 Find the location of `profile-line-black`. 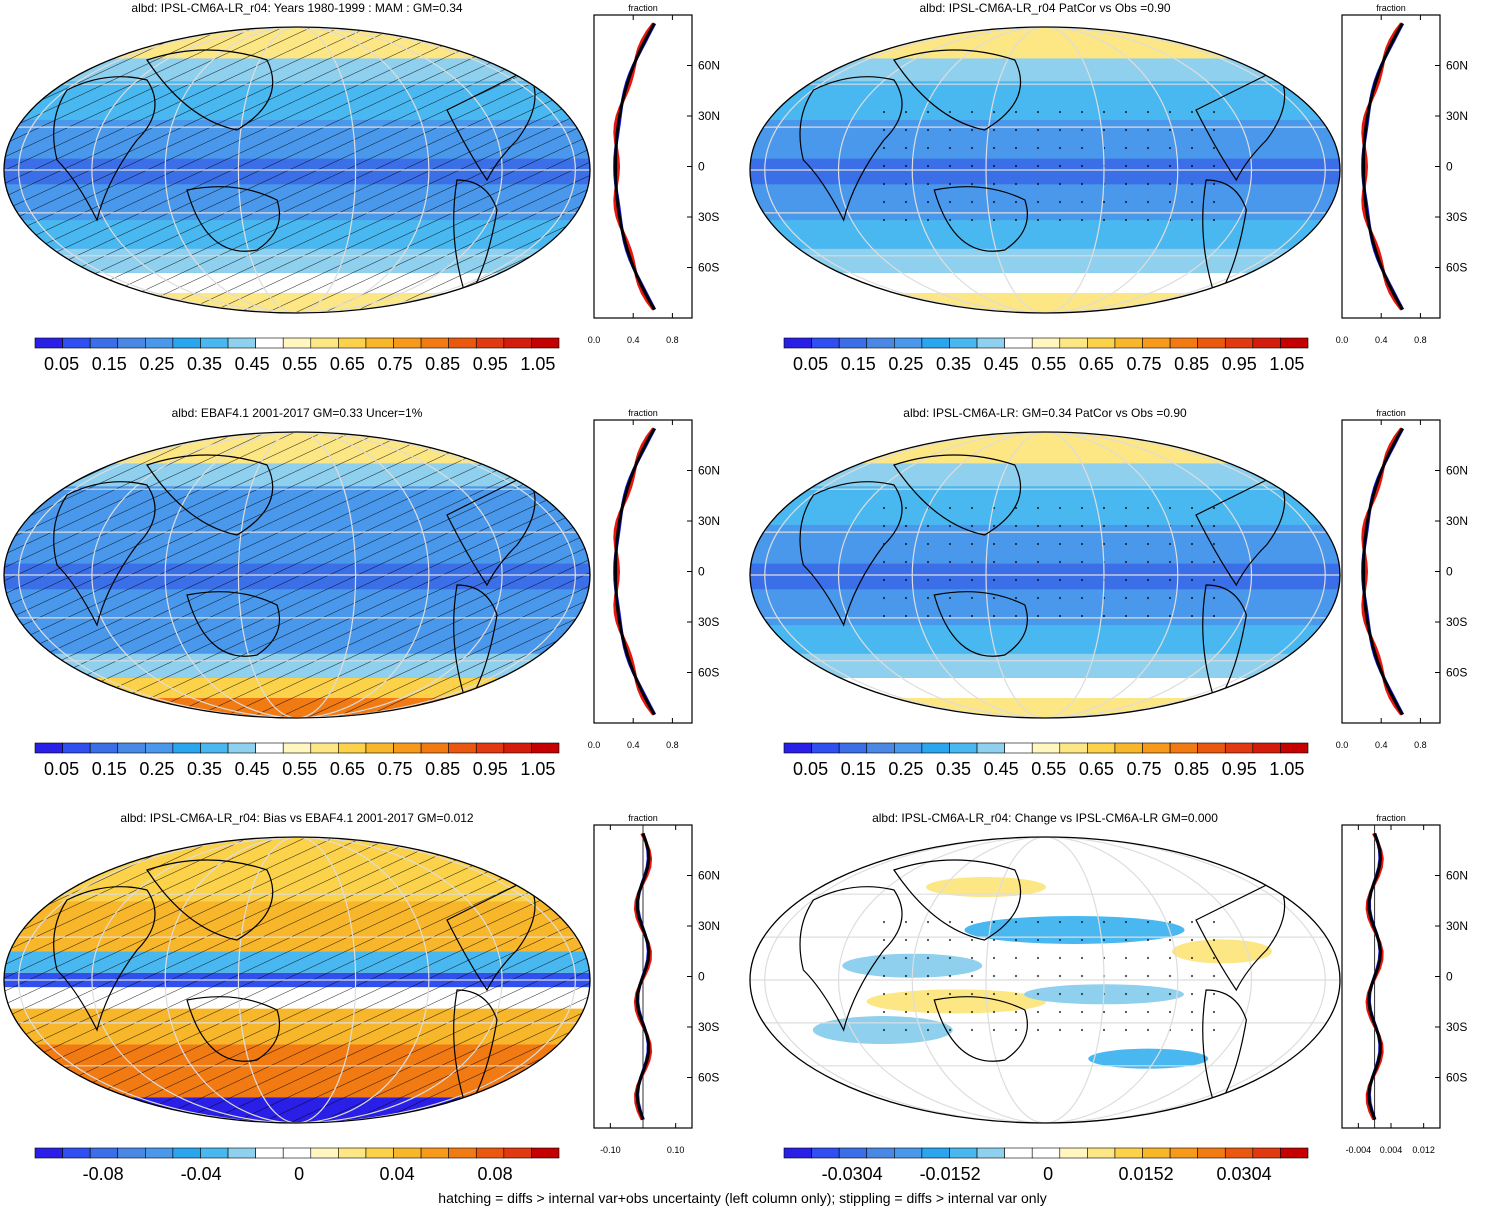

profile-line-black is located at coordinates (1383, 166).